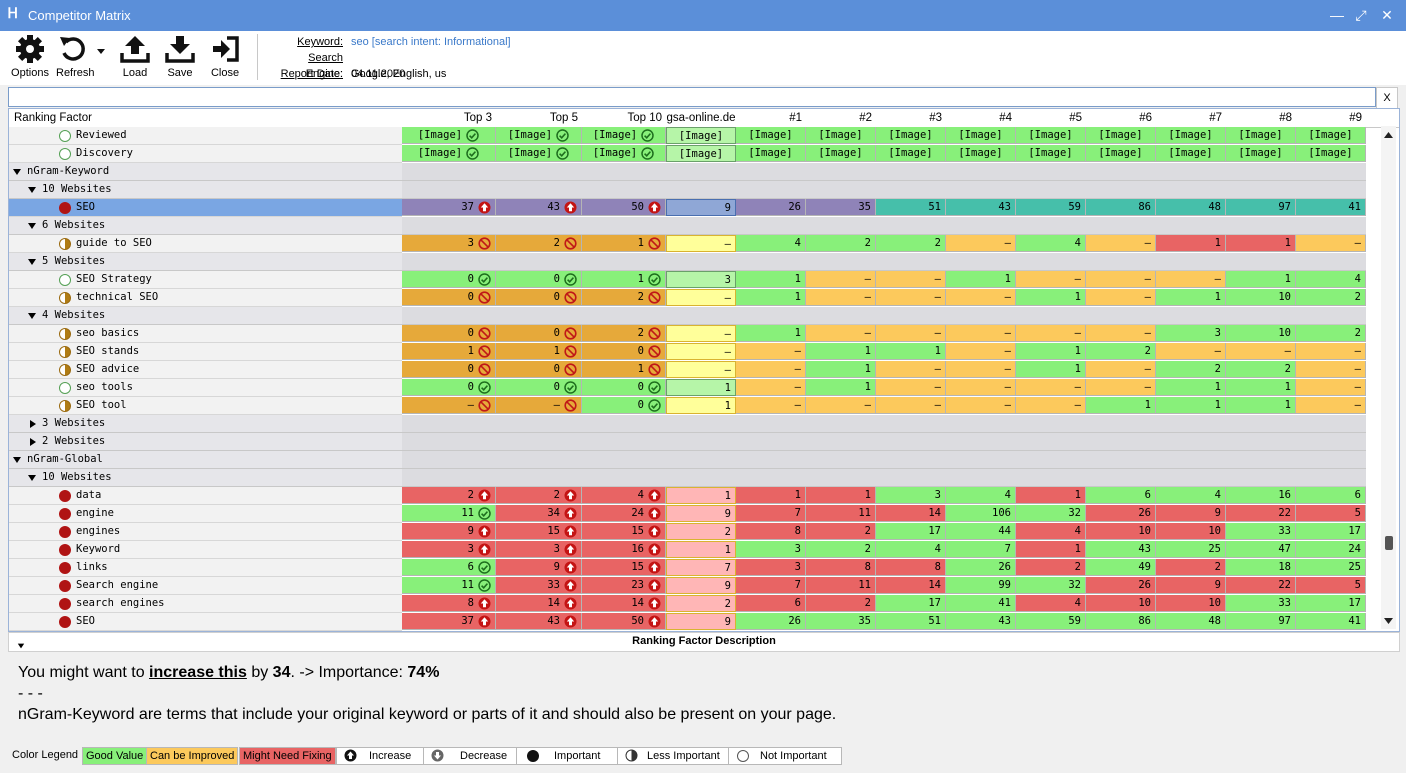  What do you see at coordinates (1051, 585) in the screenshot?
I see `value-cell: 32` at bounding box center [1051, 585].